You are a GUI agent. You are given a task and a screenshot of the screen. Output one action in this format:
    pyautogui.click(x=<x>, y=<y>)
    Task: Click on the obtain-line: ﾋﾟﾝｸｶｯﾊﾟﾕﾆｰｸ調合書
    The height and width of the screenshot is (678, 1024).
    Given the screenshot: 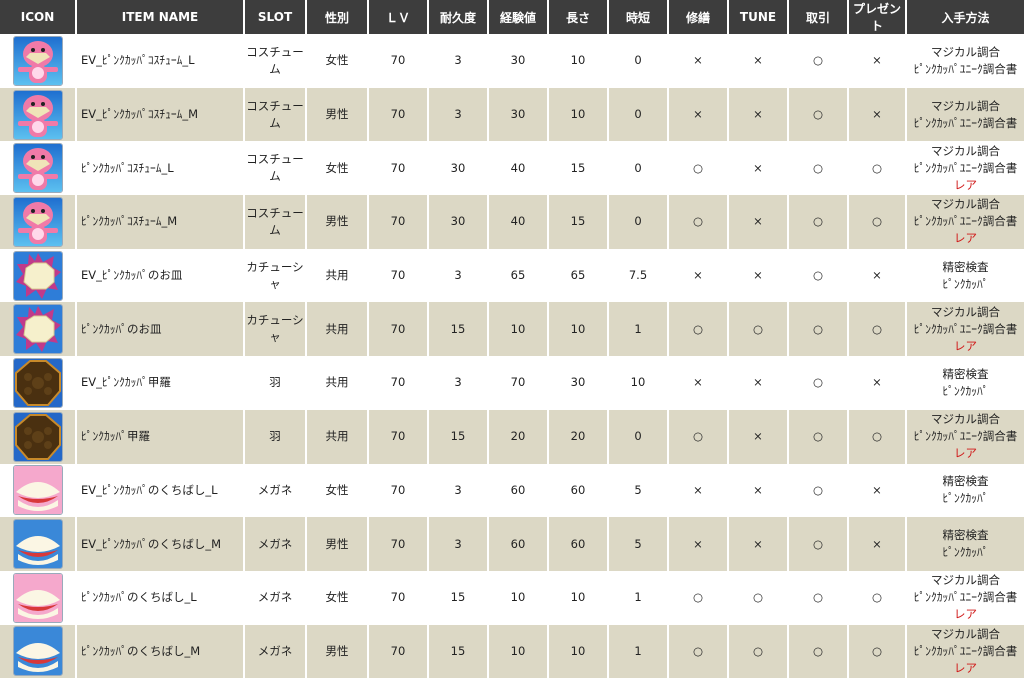 What is the action you would take?
    pyautogui.click(x=965, y=221)
    